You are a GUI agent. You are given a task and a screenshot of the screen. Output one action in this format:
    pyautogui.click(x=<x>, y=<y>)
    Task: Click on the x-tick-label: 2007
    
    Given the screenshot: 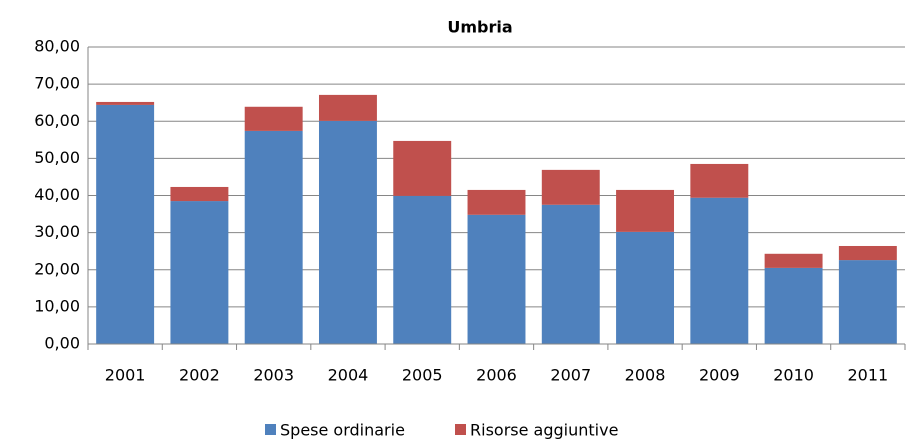 What is the action you would take?
    pyautogui.click(x=570, y=375)
    